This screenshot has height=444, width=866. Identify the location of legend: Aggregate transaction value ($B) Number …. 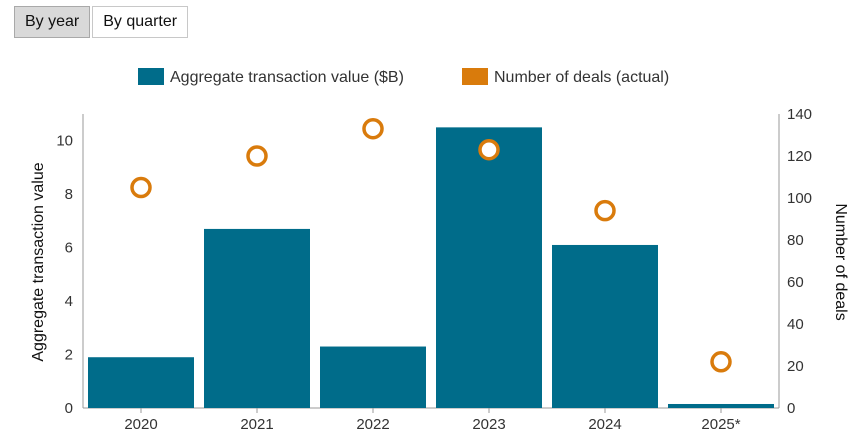
(403, 77).